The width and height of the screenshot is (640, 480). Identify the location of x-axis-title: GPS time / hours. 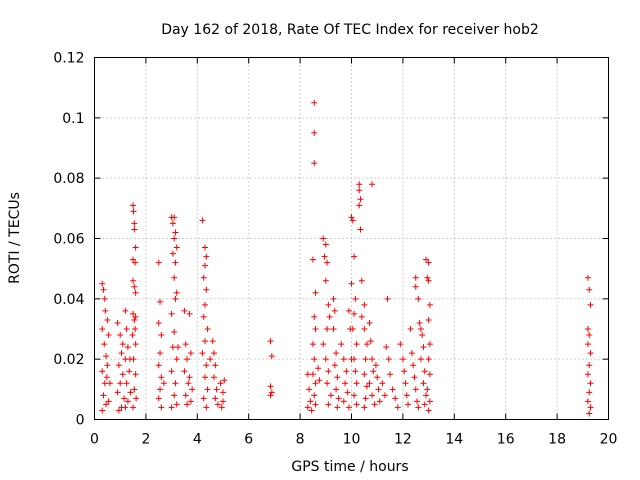
(349, 467).